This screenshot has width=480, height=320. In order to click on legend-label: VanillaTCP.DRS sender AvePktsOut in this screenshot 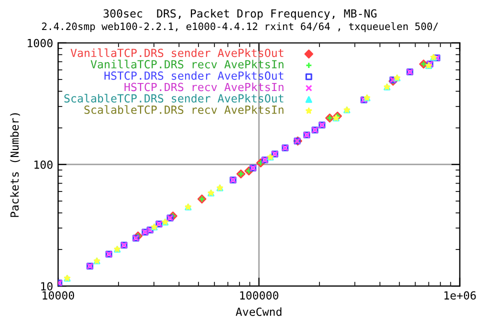, I will do `click(177, 53)`.